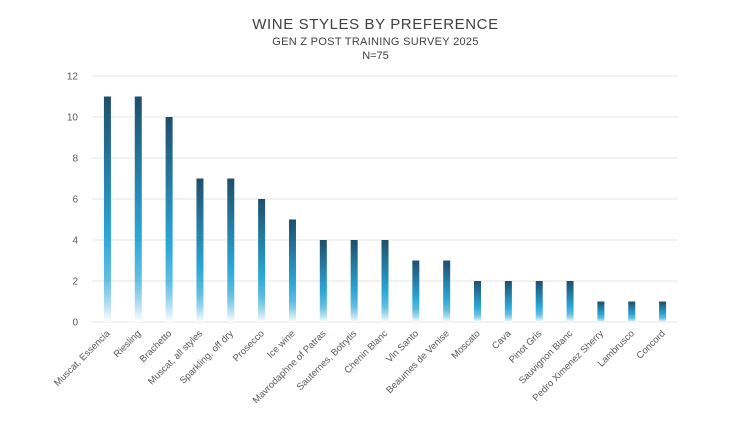 The width and height of the screenshot is (751, 422). What do you see at coordinates (465, 344) in the screenshot?
I see `x-tick-label: Moscato` at bounding box center [465, 344].